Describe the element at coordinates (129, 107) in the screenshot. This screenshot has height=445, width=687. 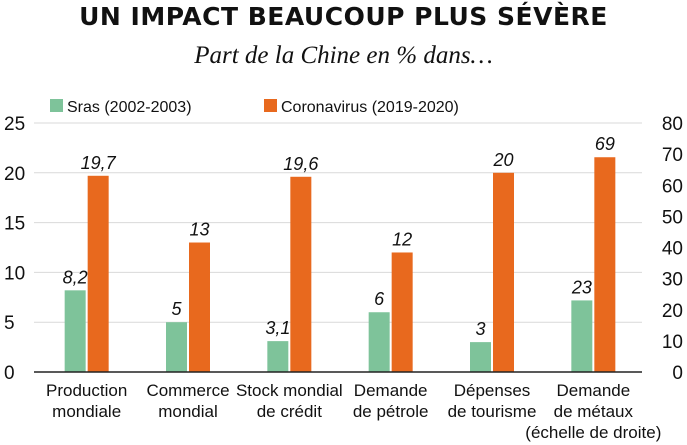
I see `legend-label-sras: Sras (2002-2003)` at that location.